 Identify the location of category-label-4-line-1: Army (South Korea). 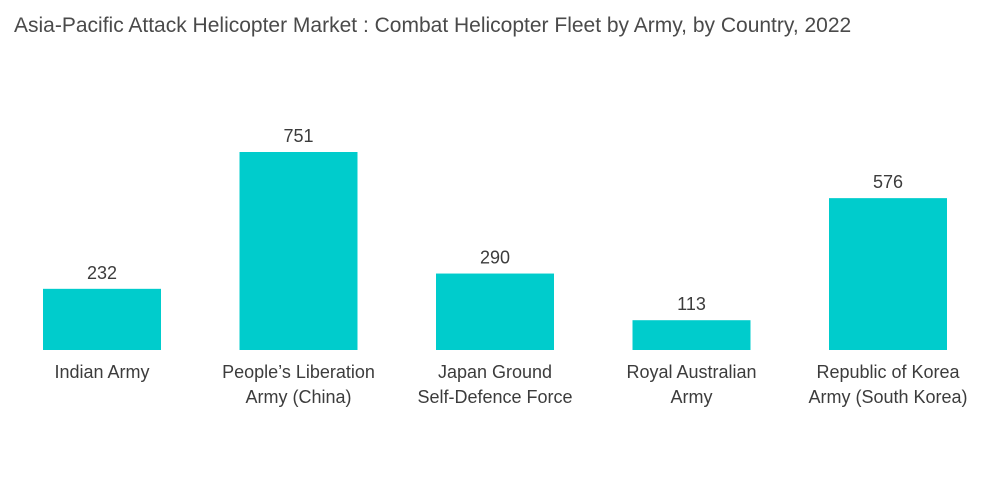
(887, 397).